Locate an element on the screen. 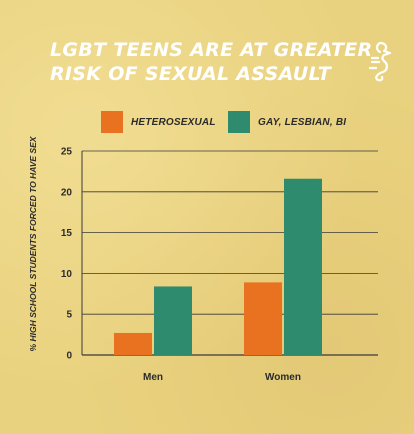  y-tick-label-0: 0 is located at coordinates (69, 356).